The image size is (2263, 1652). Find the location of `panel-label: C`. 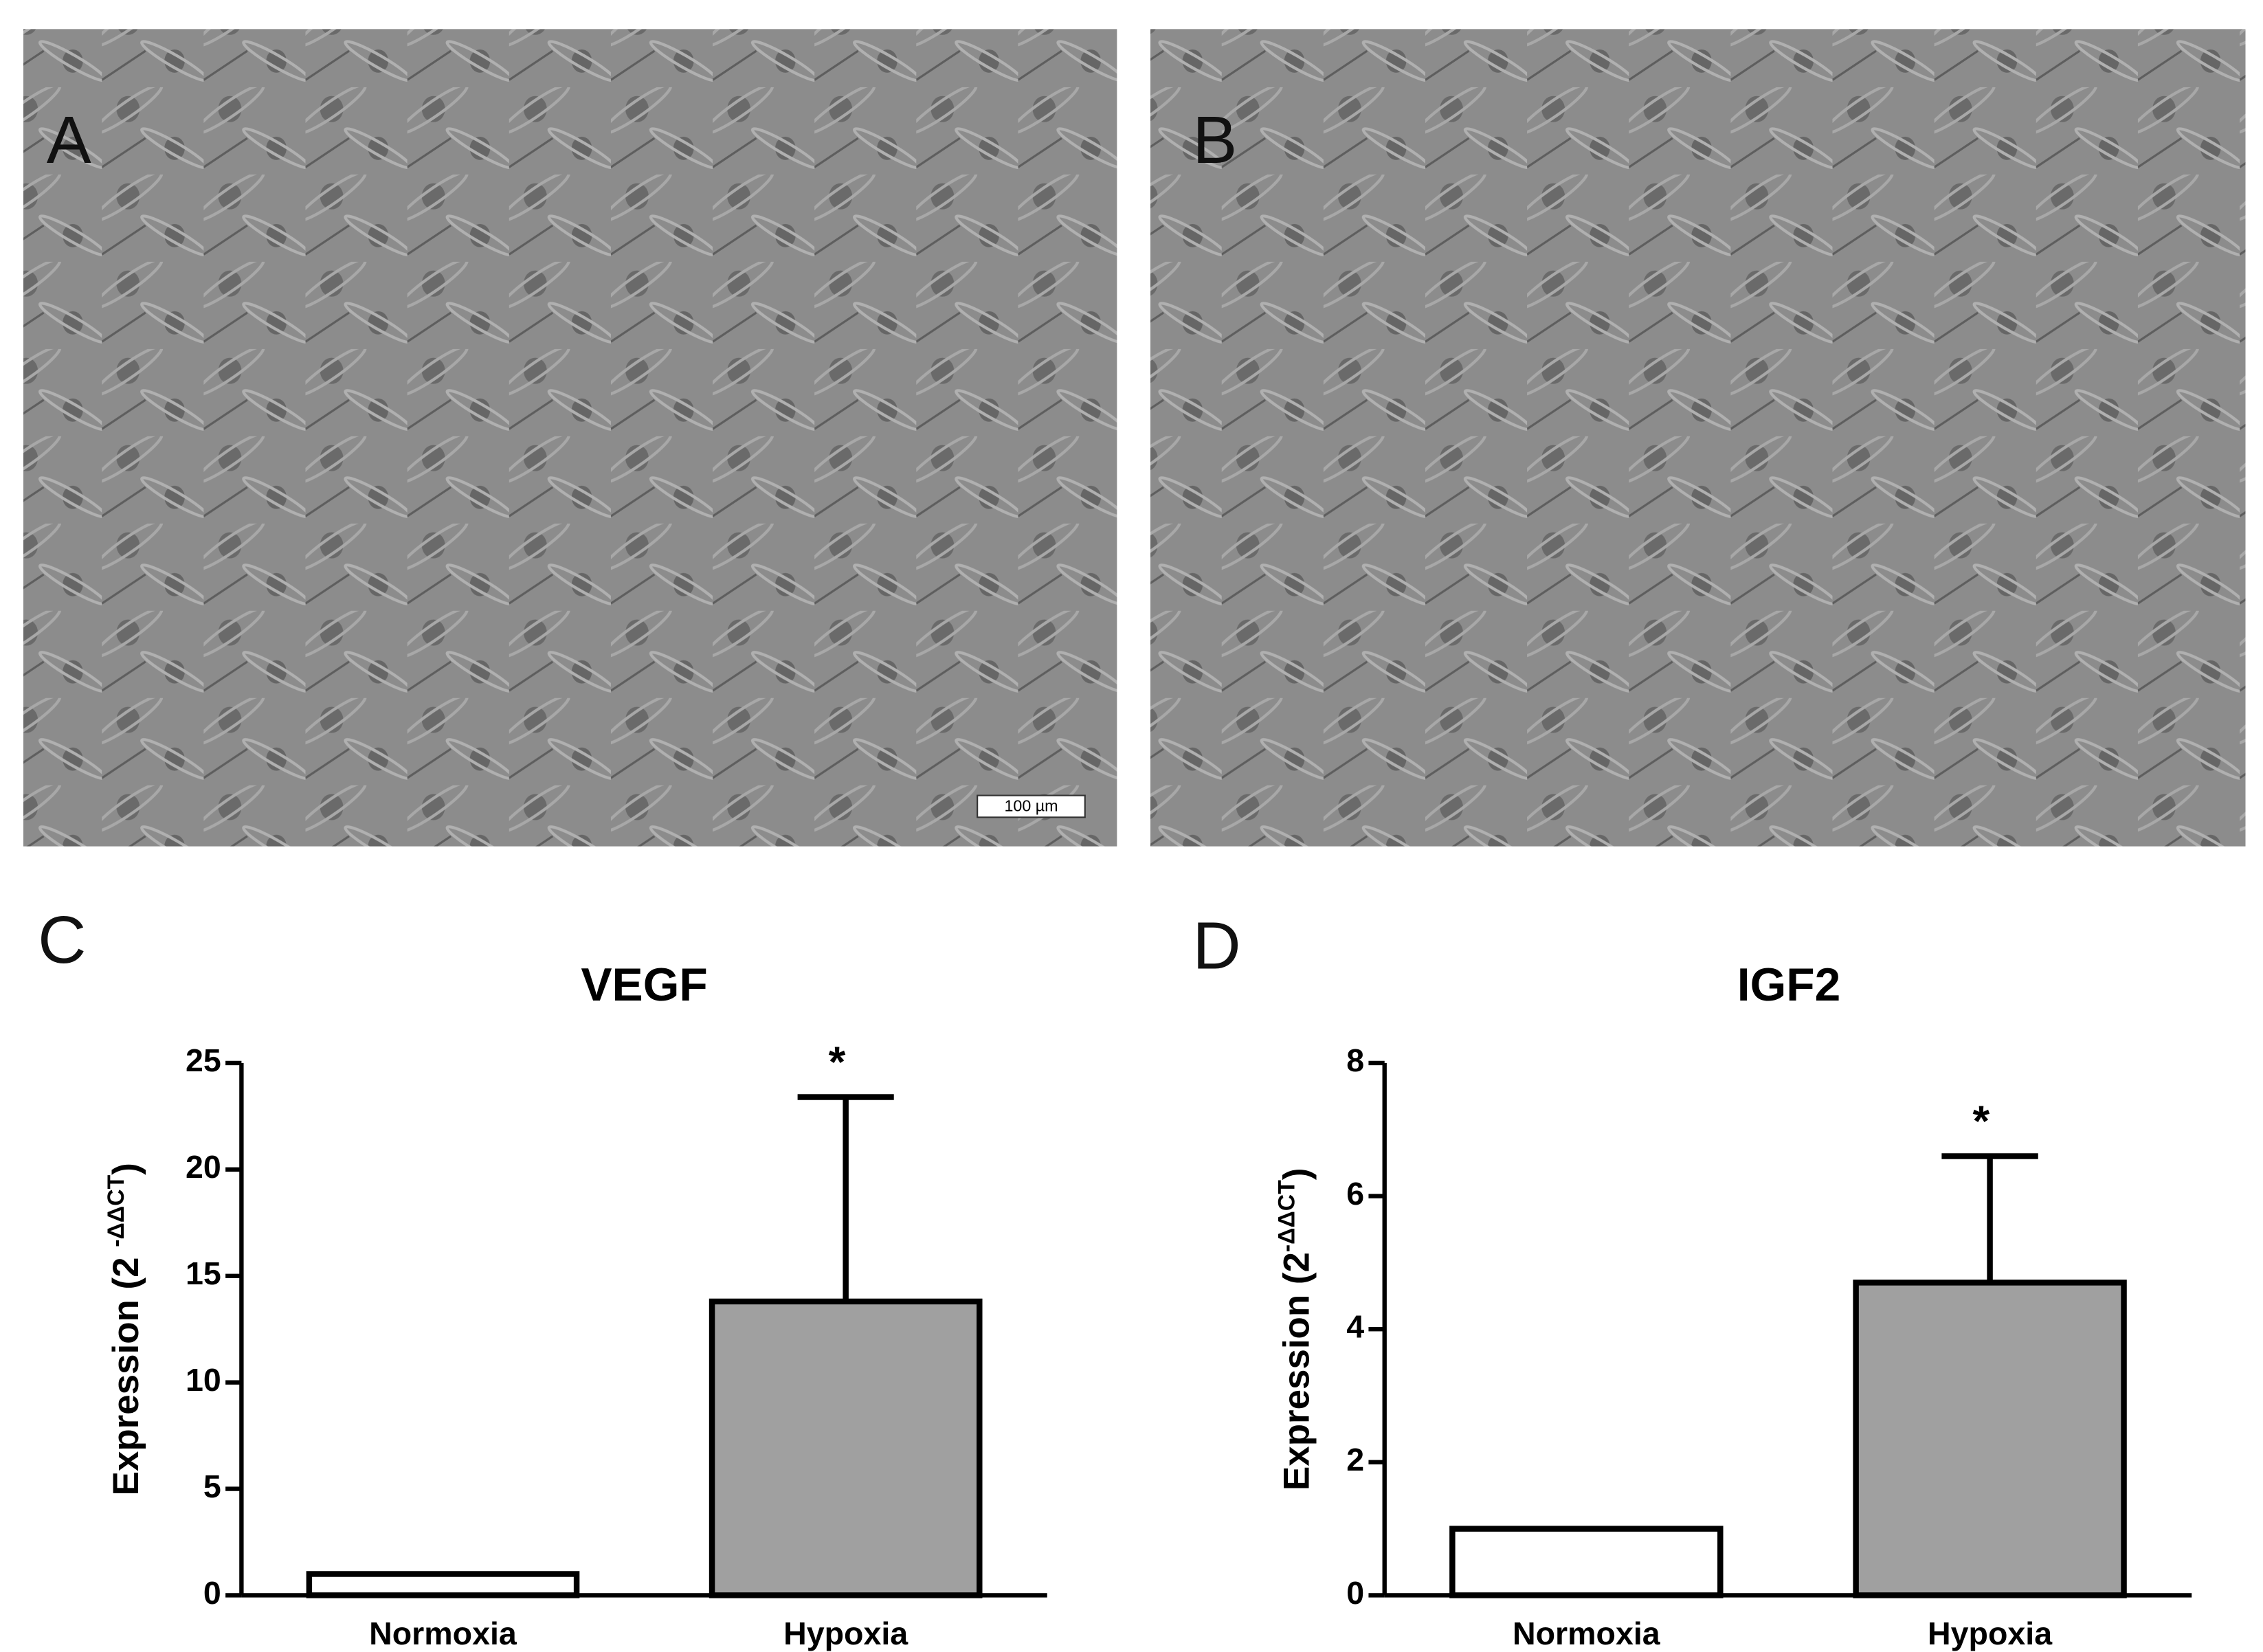

panel-label: C is located at coordinates (62, 939).